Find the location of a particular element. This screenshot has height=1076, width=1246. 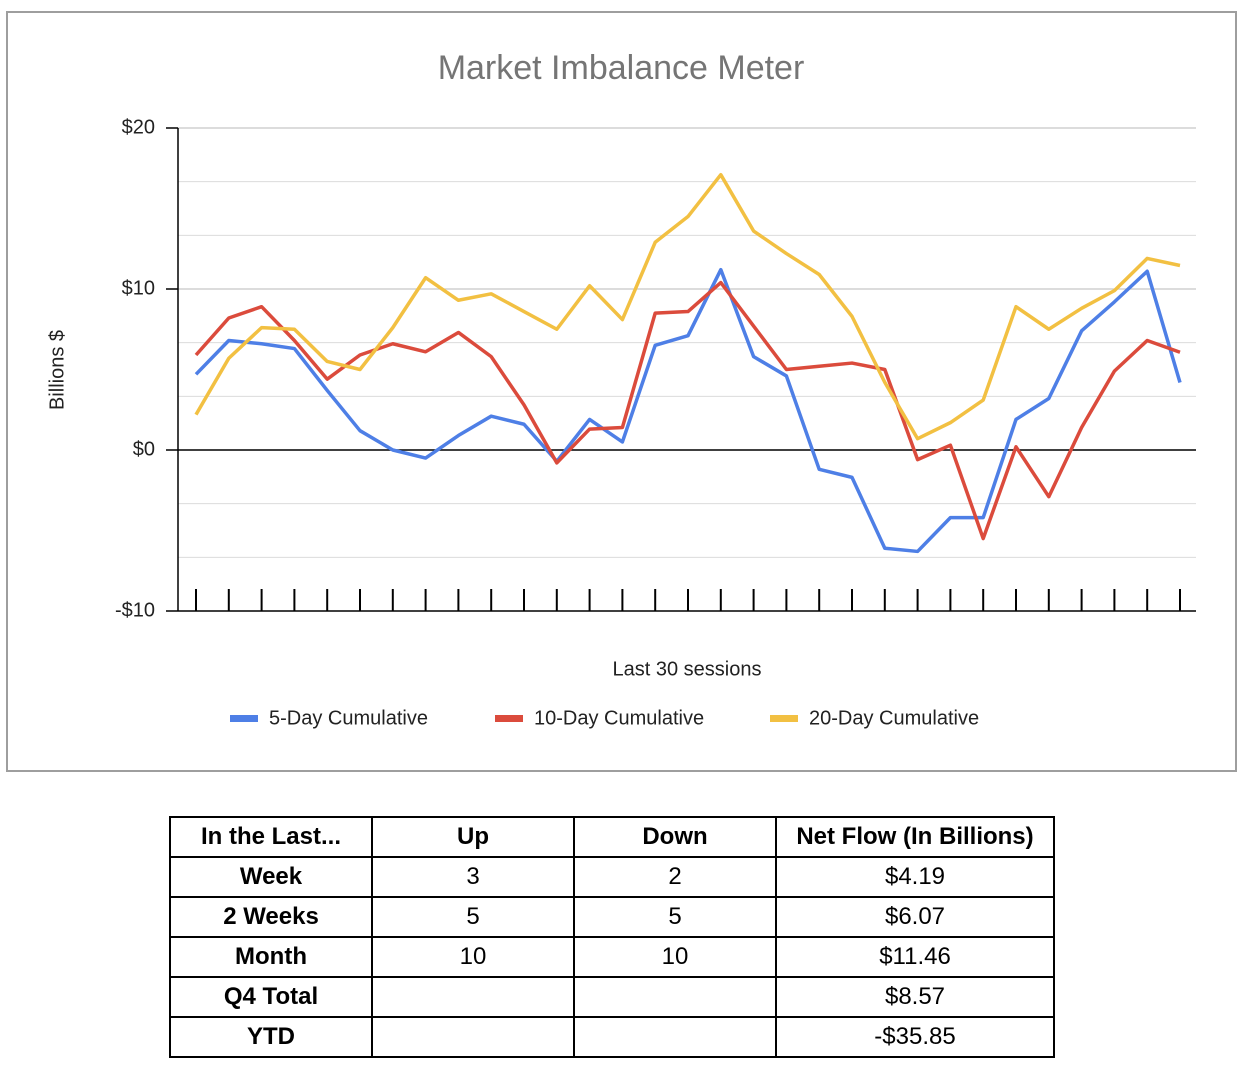

y-axis-title: Billions $ is located at coordinates (57, 370).